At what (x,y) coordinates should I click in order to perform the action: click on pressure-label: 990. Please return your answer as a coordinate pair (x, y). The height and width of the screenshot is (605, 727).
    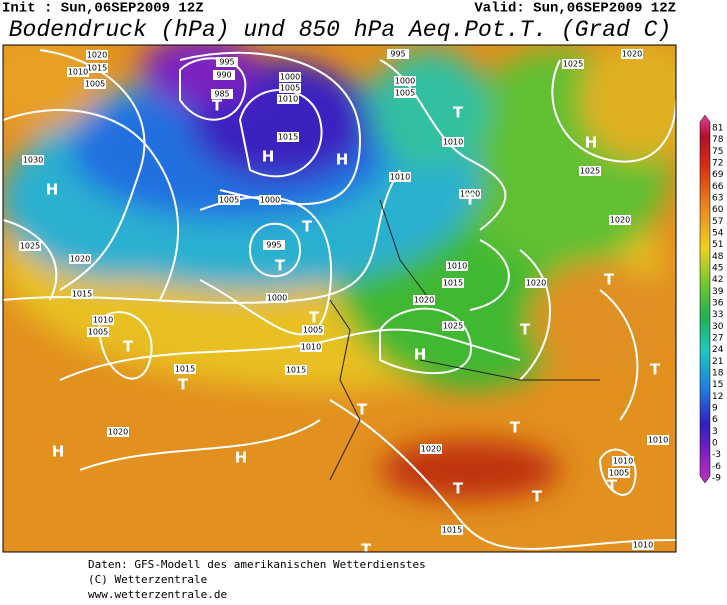
    Looking at the image, I should click on (223, 75).